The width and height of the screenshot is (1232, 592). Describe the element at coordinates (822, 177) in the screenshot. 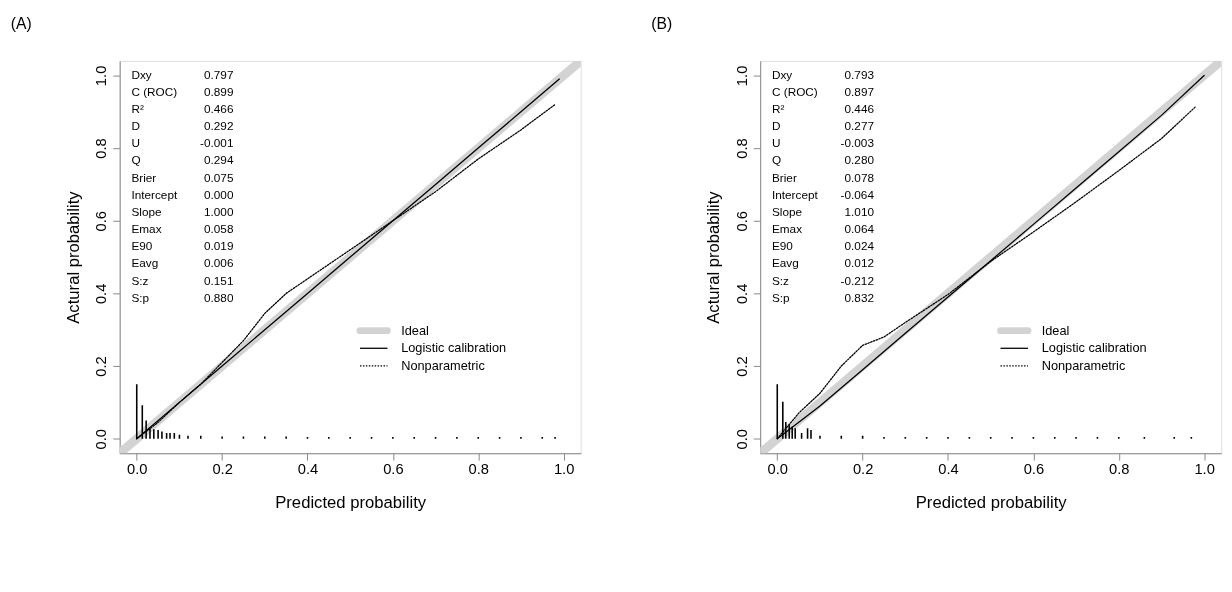

I see `text: Brier 0.078` at that location.